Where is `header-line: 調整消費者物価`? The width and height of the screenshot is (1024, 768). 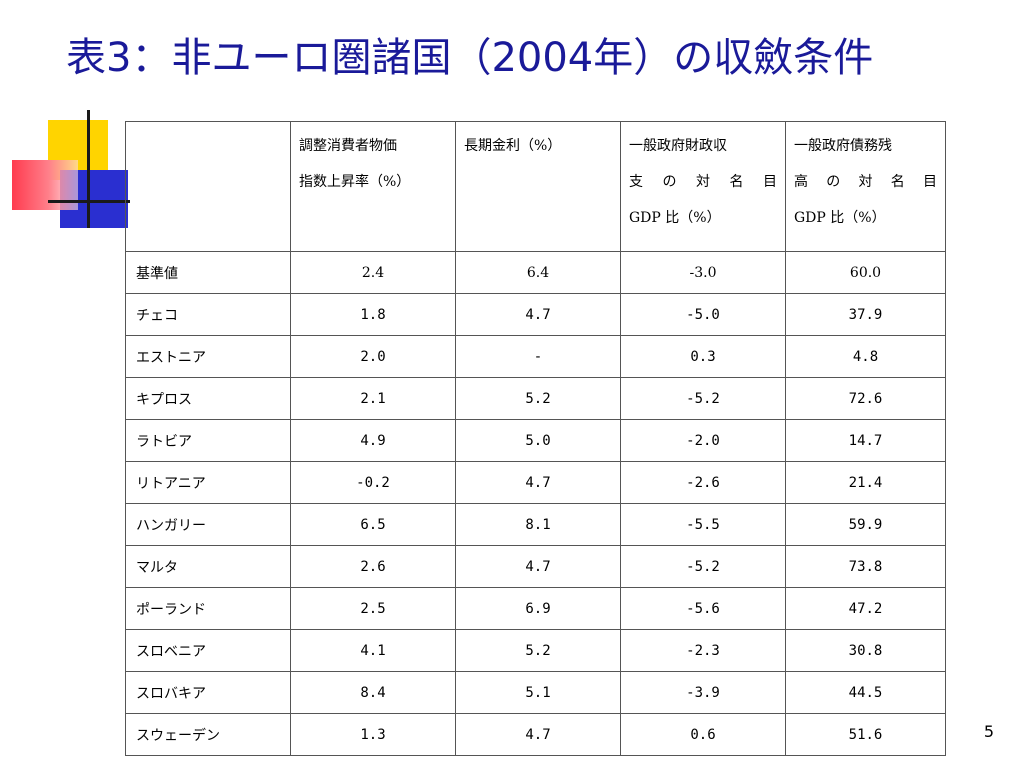
header-line: 調整消費者物価 is located at coordinates (348, 146).